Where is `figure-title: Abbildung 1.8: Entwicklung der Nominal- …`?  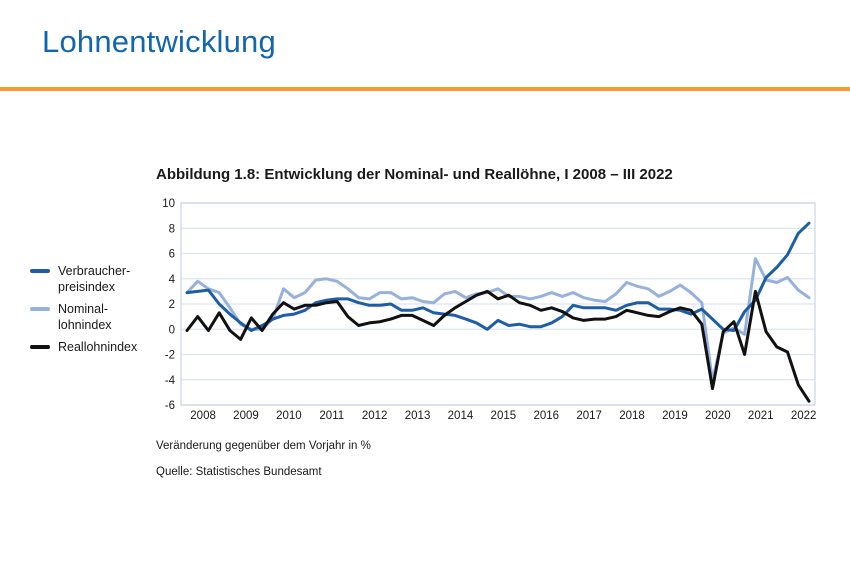
figure-title: Abbildung 1.8: Entwicklung der Nominal- … is located at coordinates (414, 174).